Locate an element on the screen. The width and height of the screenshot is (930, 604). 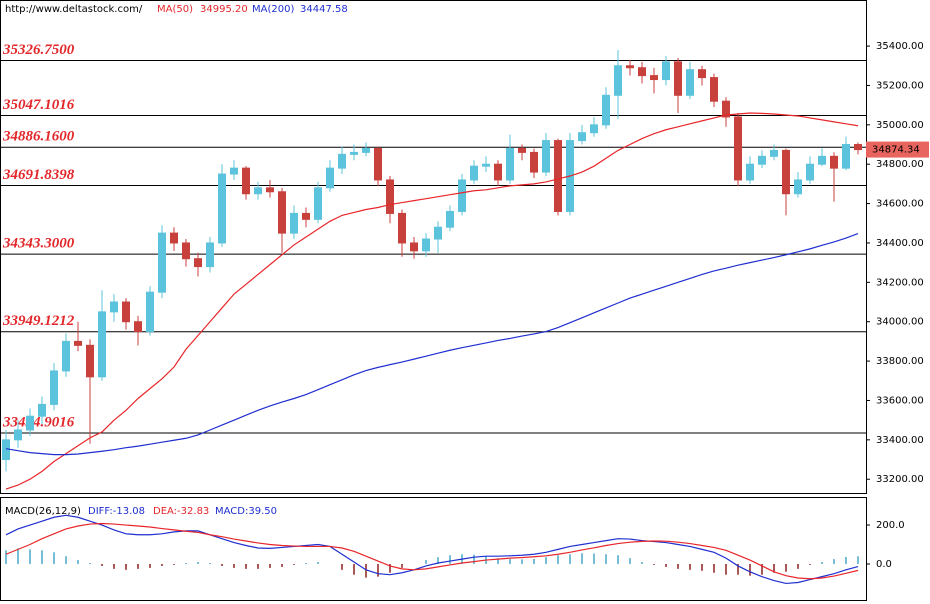
y-tick-label: 34600.00 is located at coordinates (900, 204).